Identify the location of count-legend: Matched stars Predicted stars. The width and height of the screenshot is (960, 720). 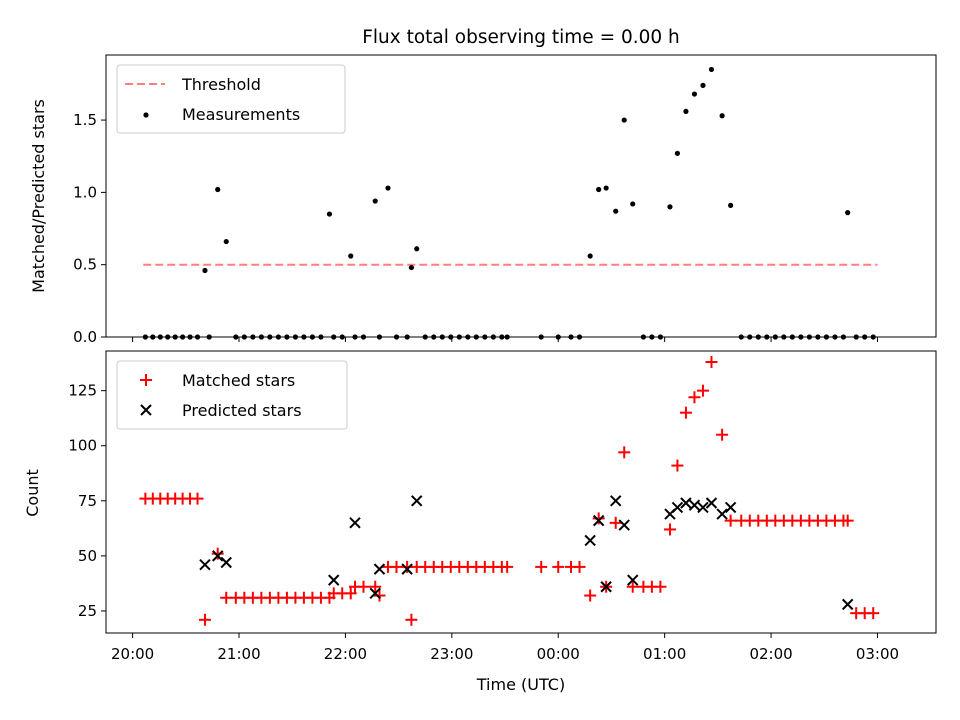
(232, 395).